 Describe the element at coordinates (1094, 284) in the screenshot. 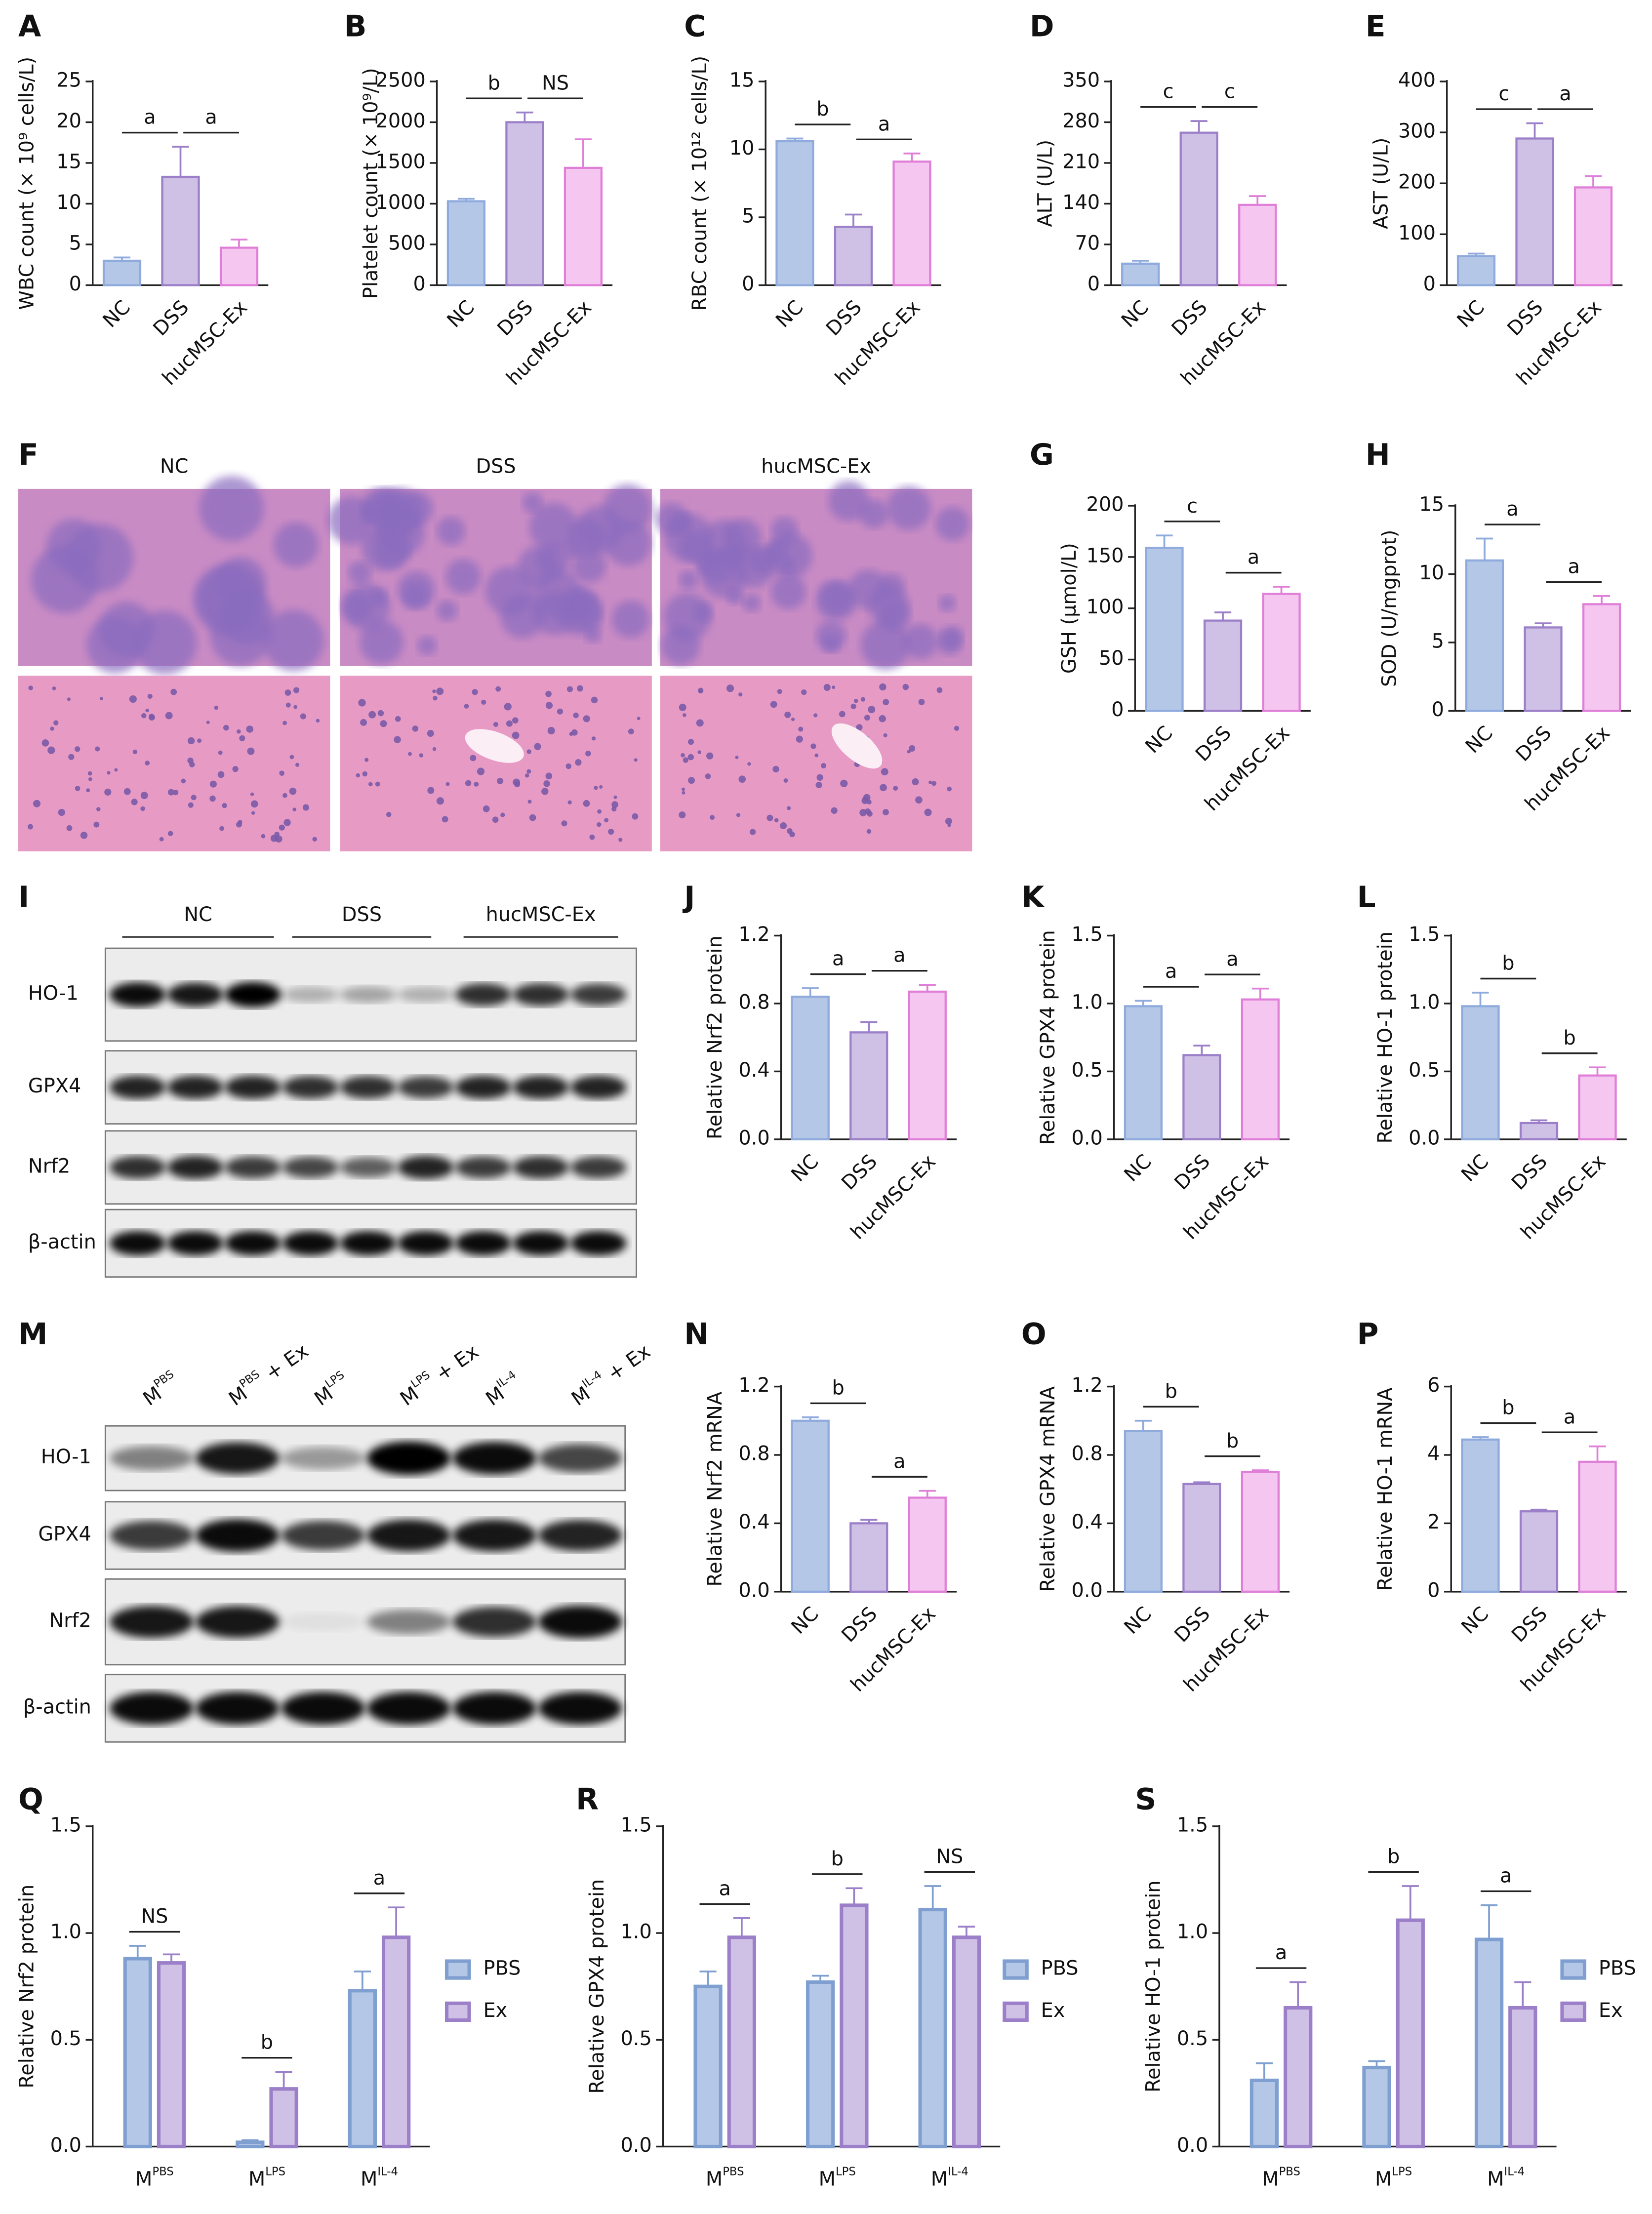

I see `y-tick-label: 0` at that location.